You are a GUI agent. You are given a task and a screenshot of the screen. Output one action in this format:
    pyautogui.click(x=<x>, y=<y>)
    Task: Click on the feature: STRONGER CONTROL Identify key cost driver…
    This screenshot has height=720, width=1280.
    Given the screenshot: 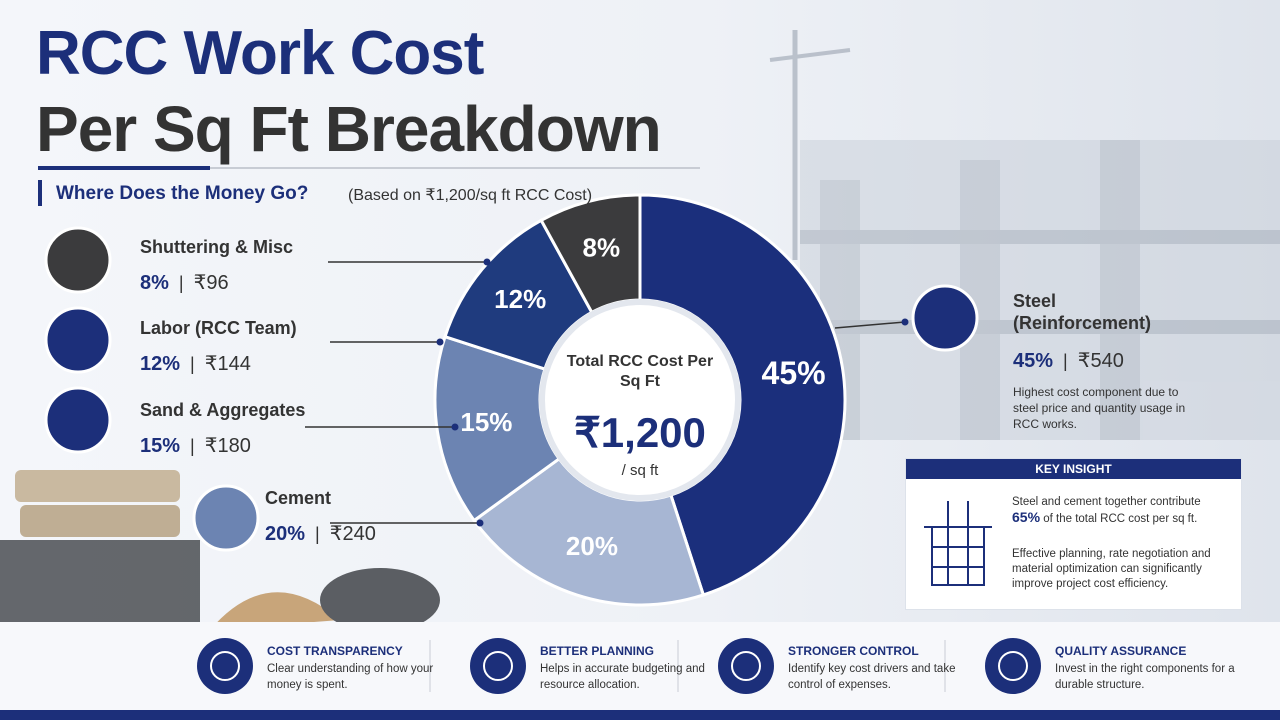 What is the action you would take?
    pyautogui.click(x=878, y=668)
    